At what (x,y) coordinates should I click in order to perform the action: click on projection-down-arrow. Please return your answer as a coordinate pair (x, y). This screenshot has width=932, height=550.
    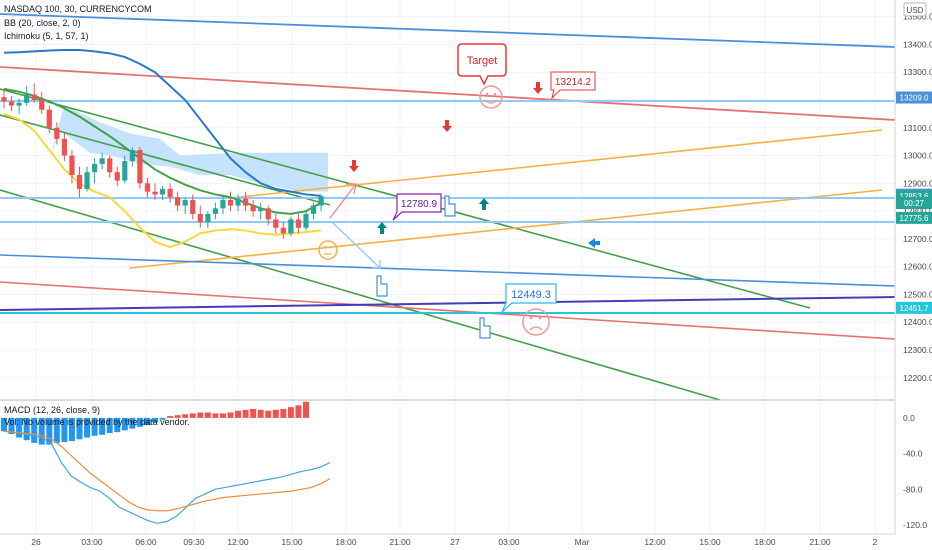
    Looking at the image, I should click on (356, 245).